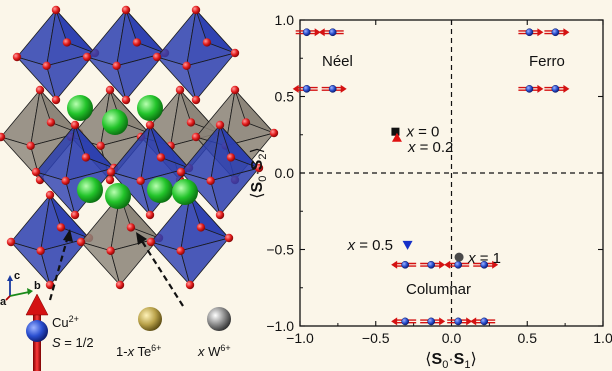 The width and height of the screenshot is (612, 371). Describe the element at coordinates (370, 245) in the screenshot. I see `point-label: x = 0.5` at that location.